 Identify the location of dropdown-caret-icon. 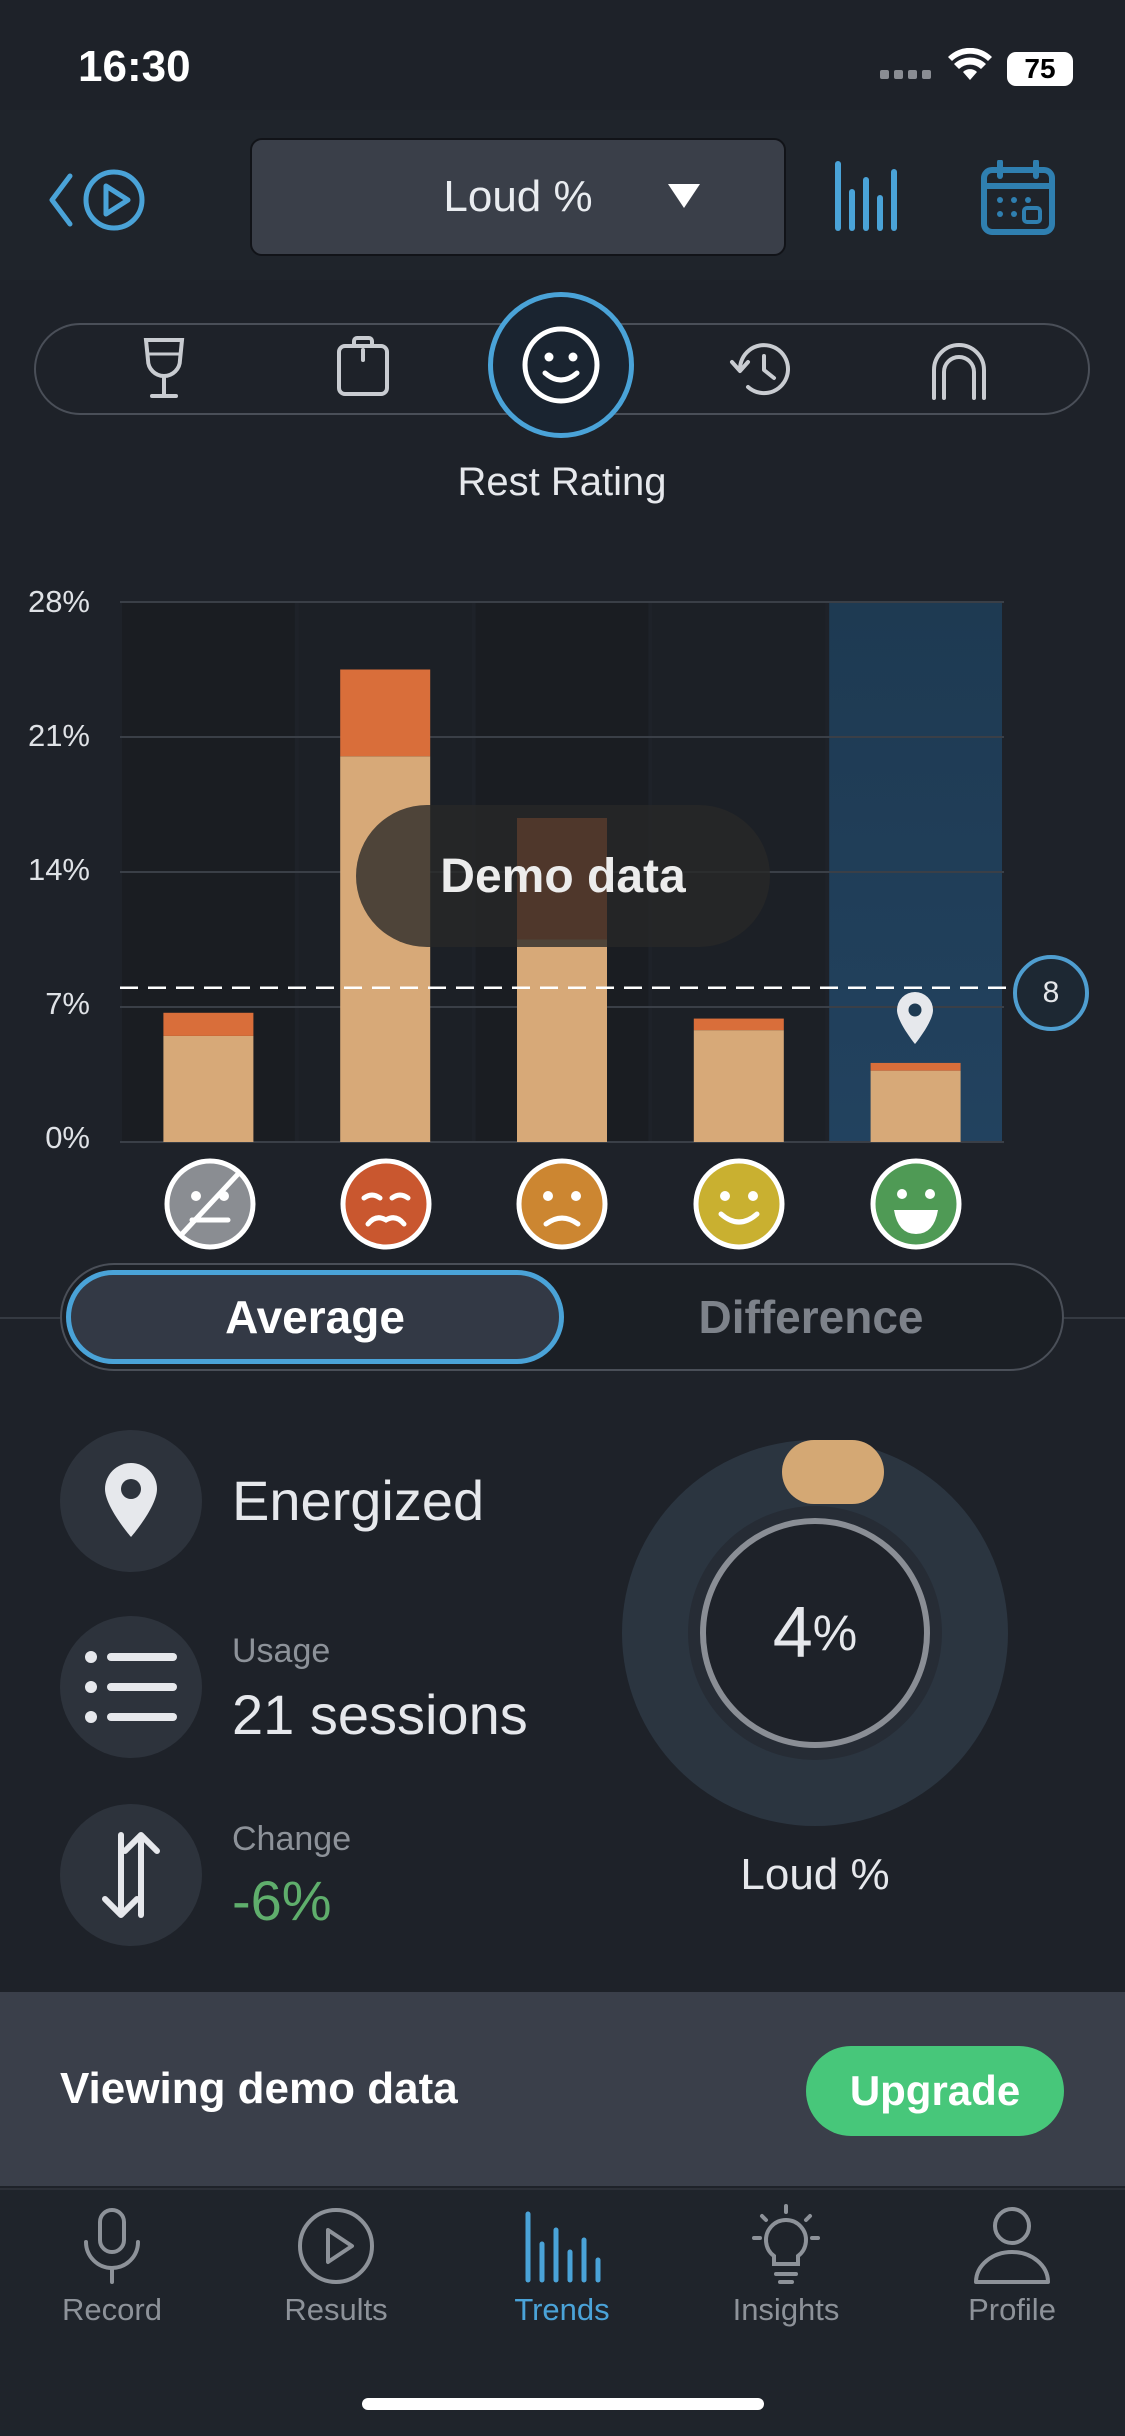
(684, 196).